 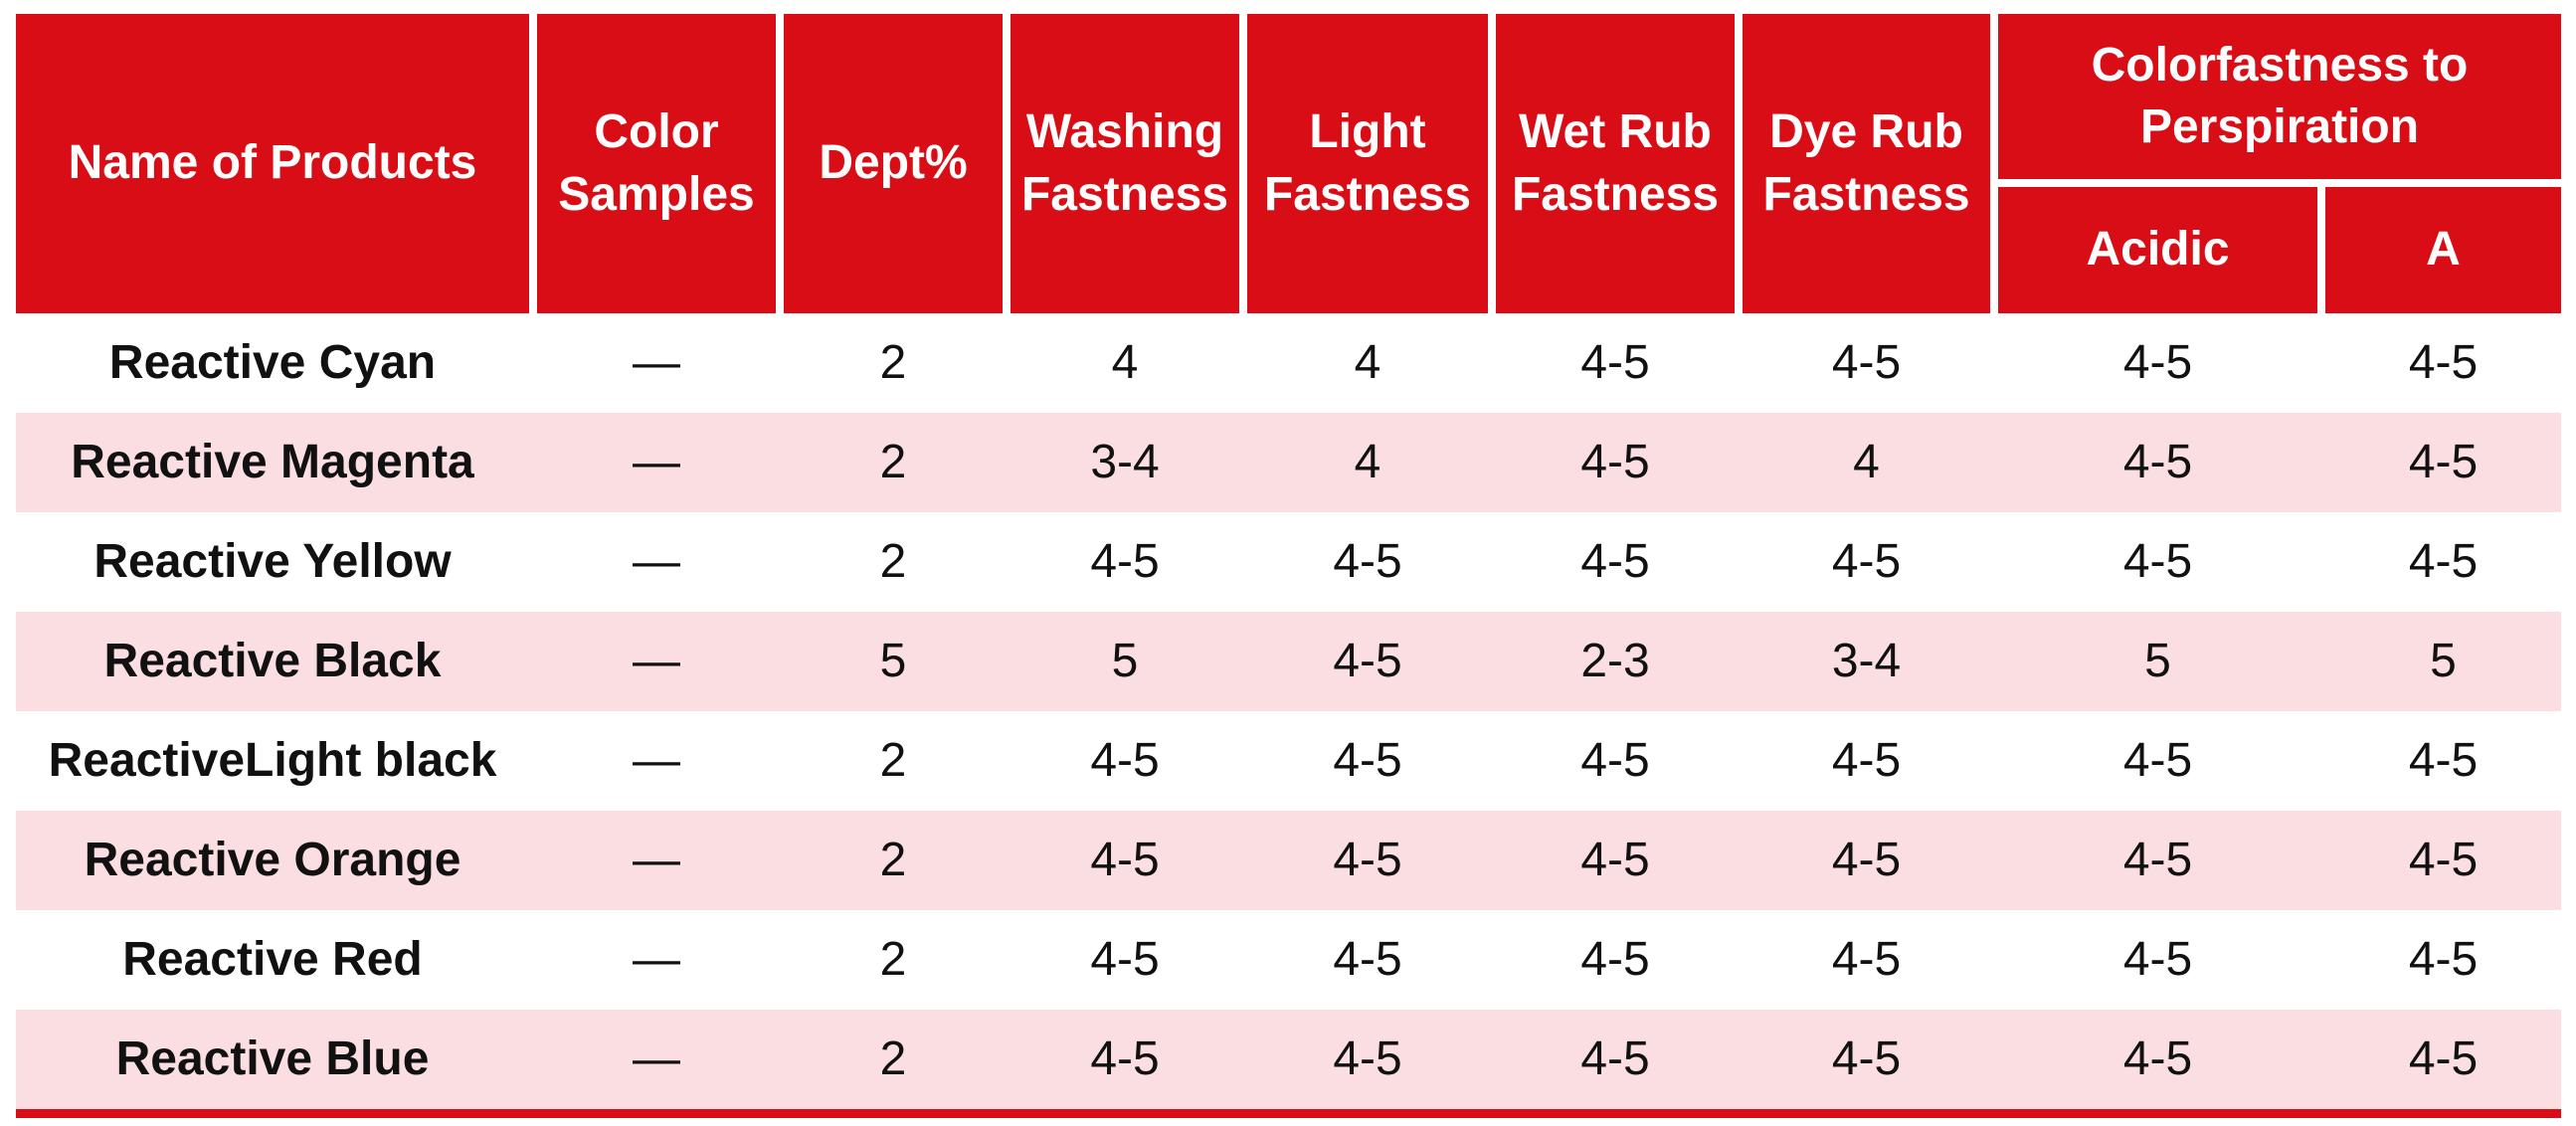 What do you see at coordinates (2279, 96) in the screenshot?
I see `header-colorfastness-to-perspiration: Colorfastness to Perspiration` at bounding box center [2279, 96].